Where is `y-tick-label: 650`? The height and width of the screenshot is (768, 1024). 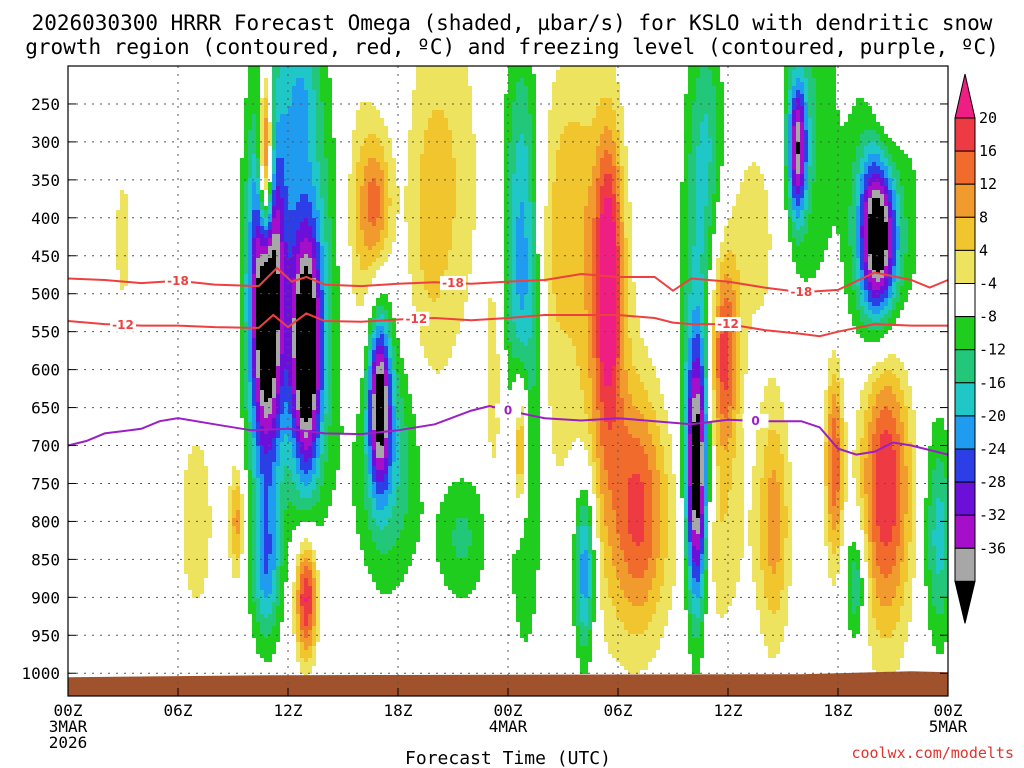
y-tick-label: 650 is located at coordinates (45, 408).